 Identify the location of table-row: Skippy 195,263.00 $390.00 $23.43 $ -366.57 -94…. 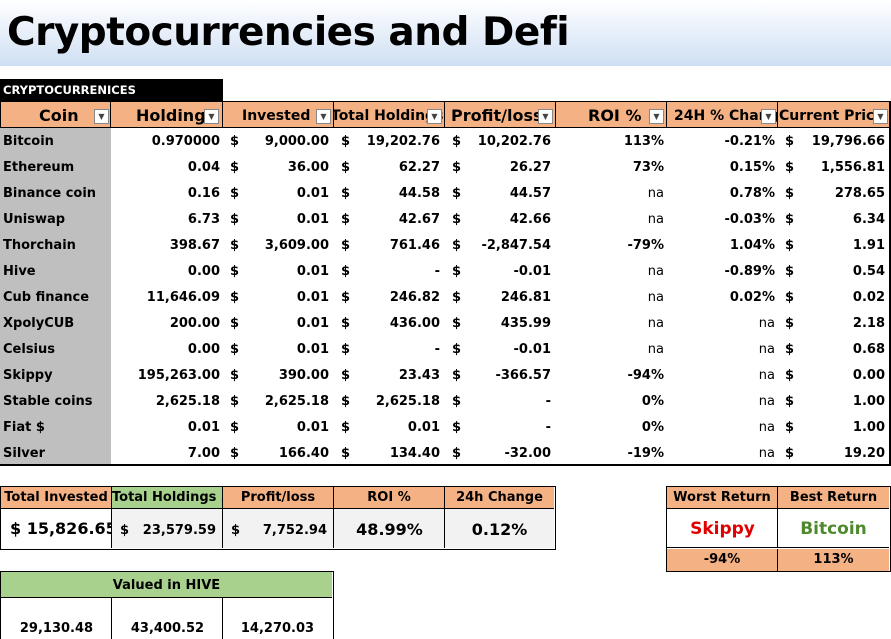
(445, 375).